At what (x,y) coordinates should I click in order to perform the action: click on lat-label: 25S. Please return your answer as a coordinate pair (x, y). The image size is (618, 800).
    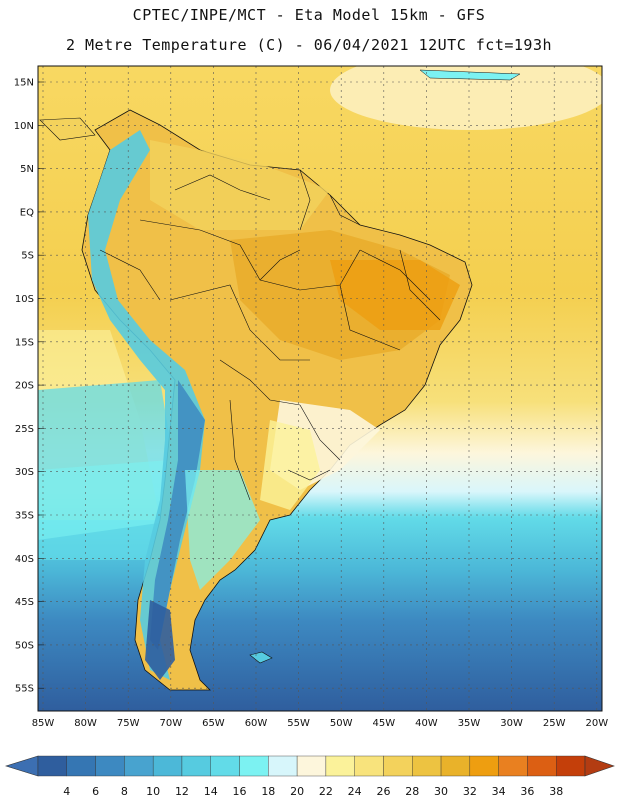
    Looking at the image, I should click on (24, 429).